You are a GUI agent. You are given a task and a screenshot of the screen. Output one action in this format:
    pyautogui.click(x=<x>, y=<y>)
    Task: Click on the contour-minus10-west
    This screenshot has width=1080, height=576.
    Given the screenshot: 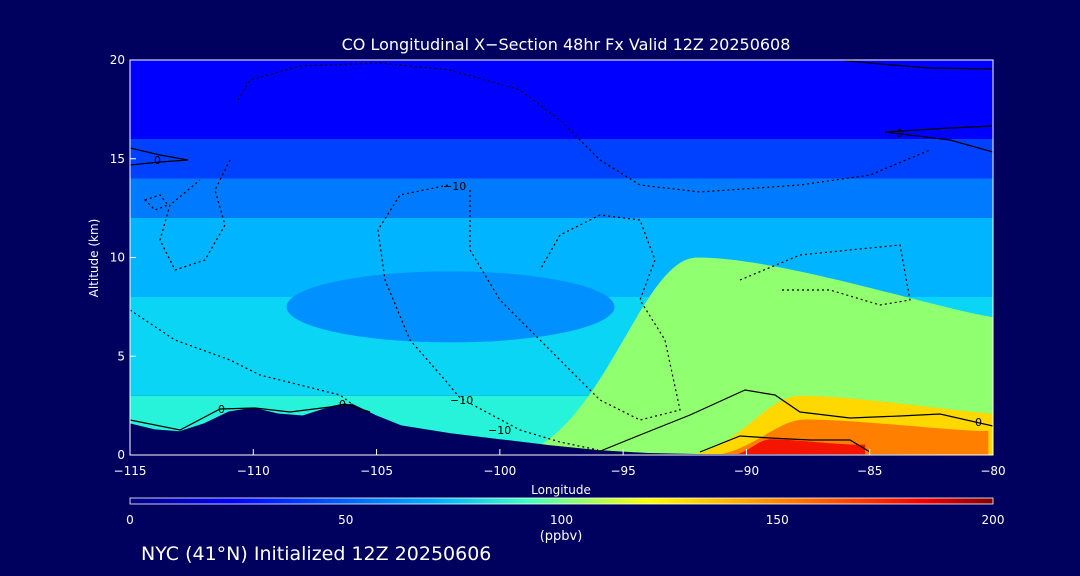 What is the action you would take?
    pyautogui.click(x=195, y=215)
    